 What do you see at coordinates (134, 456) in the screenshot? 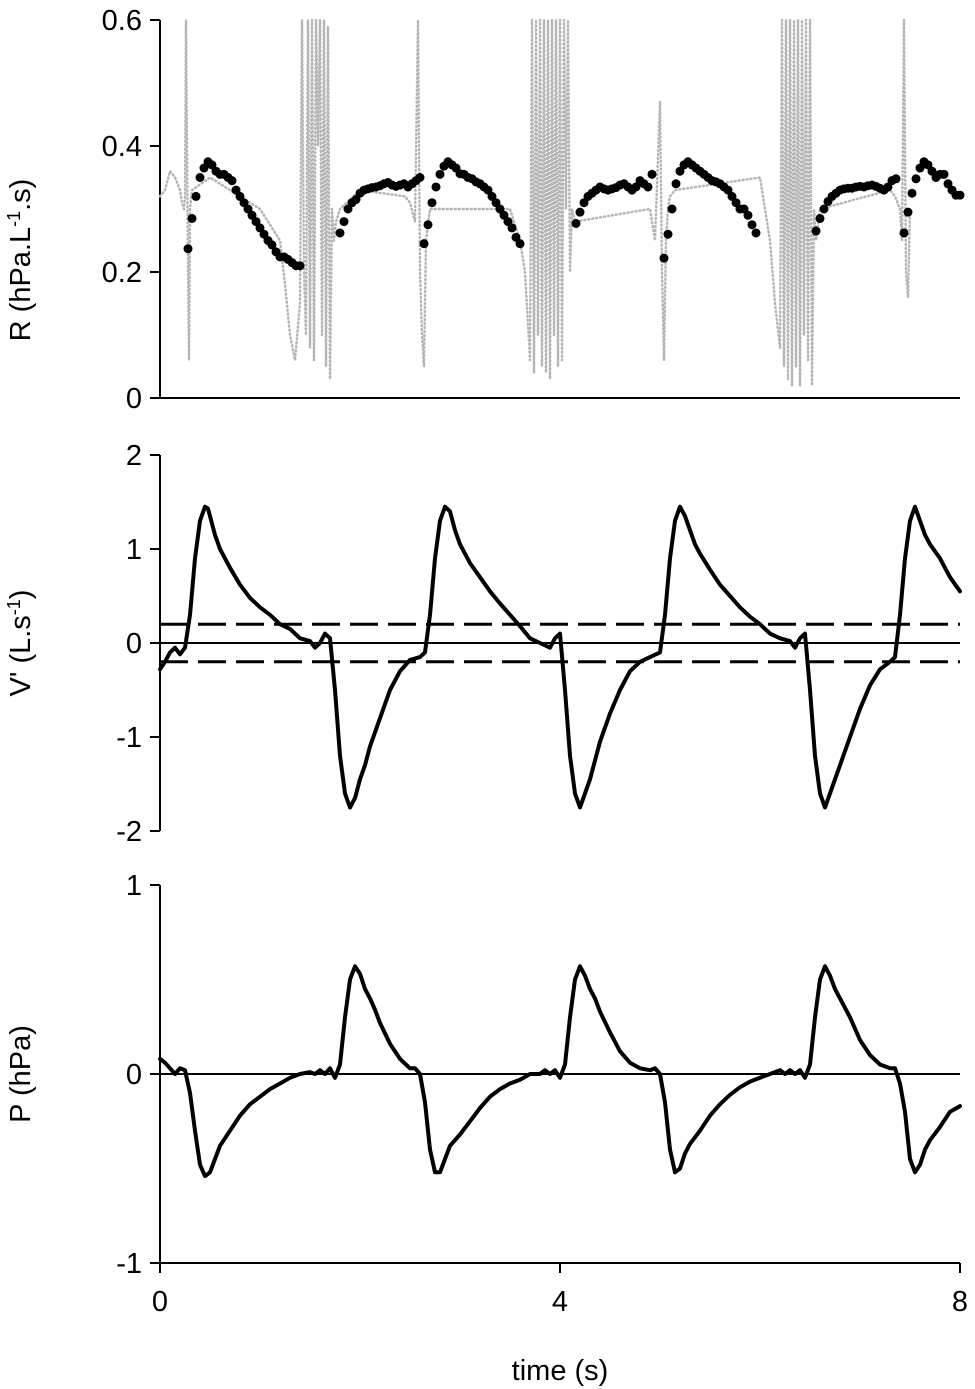
I see `y-tick-label: 2` at bounding box center [134, 456].